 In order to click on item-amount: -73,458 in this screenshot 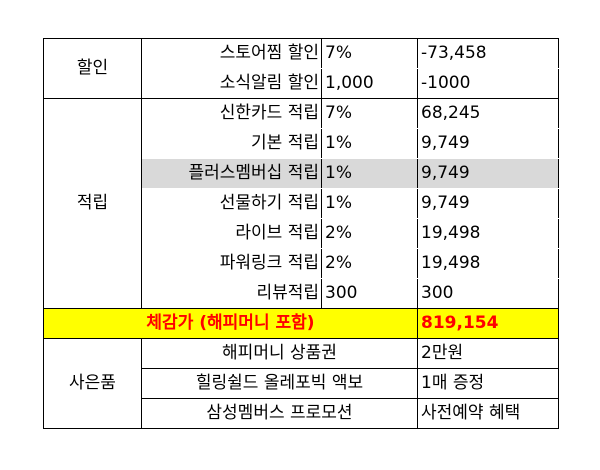, I will do `click(488, 53)`.